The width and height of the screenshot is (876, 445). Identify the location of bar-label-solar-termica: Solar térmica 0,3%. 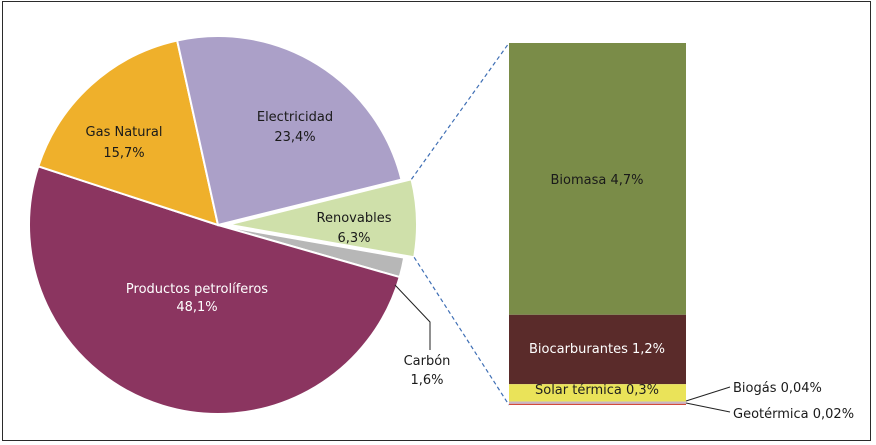
(597, 390).